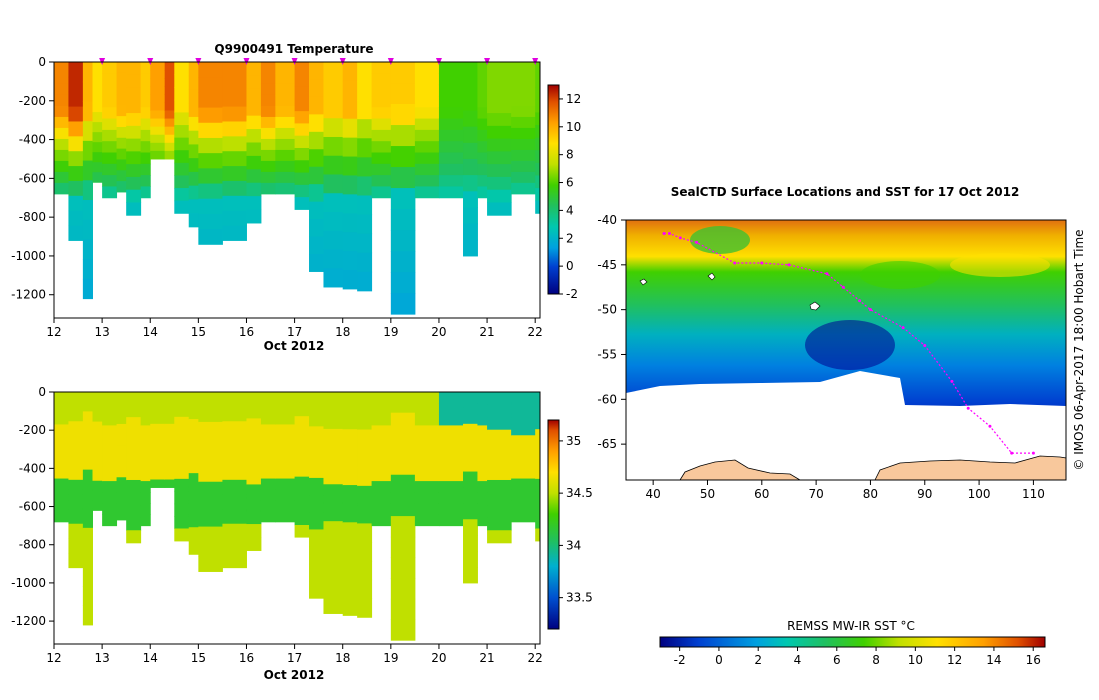 This screenshot has height=700, width=1099. What do you see at coordinates (32, 545) in the screenshot?
I see `y-tick-label: -800` at bounding box center [32, 545].